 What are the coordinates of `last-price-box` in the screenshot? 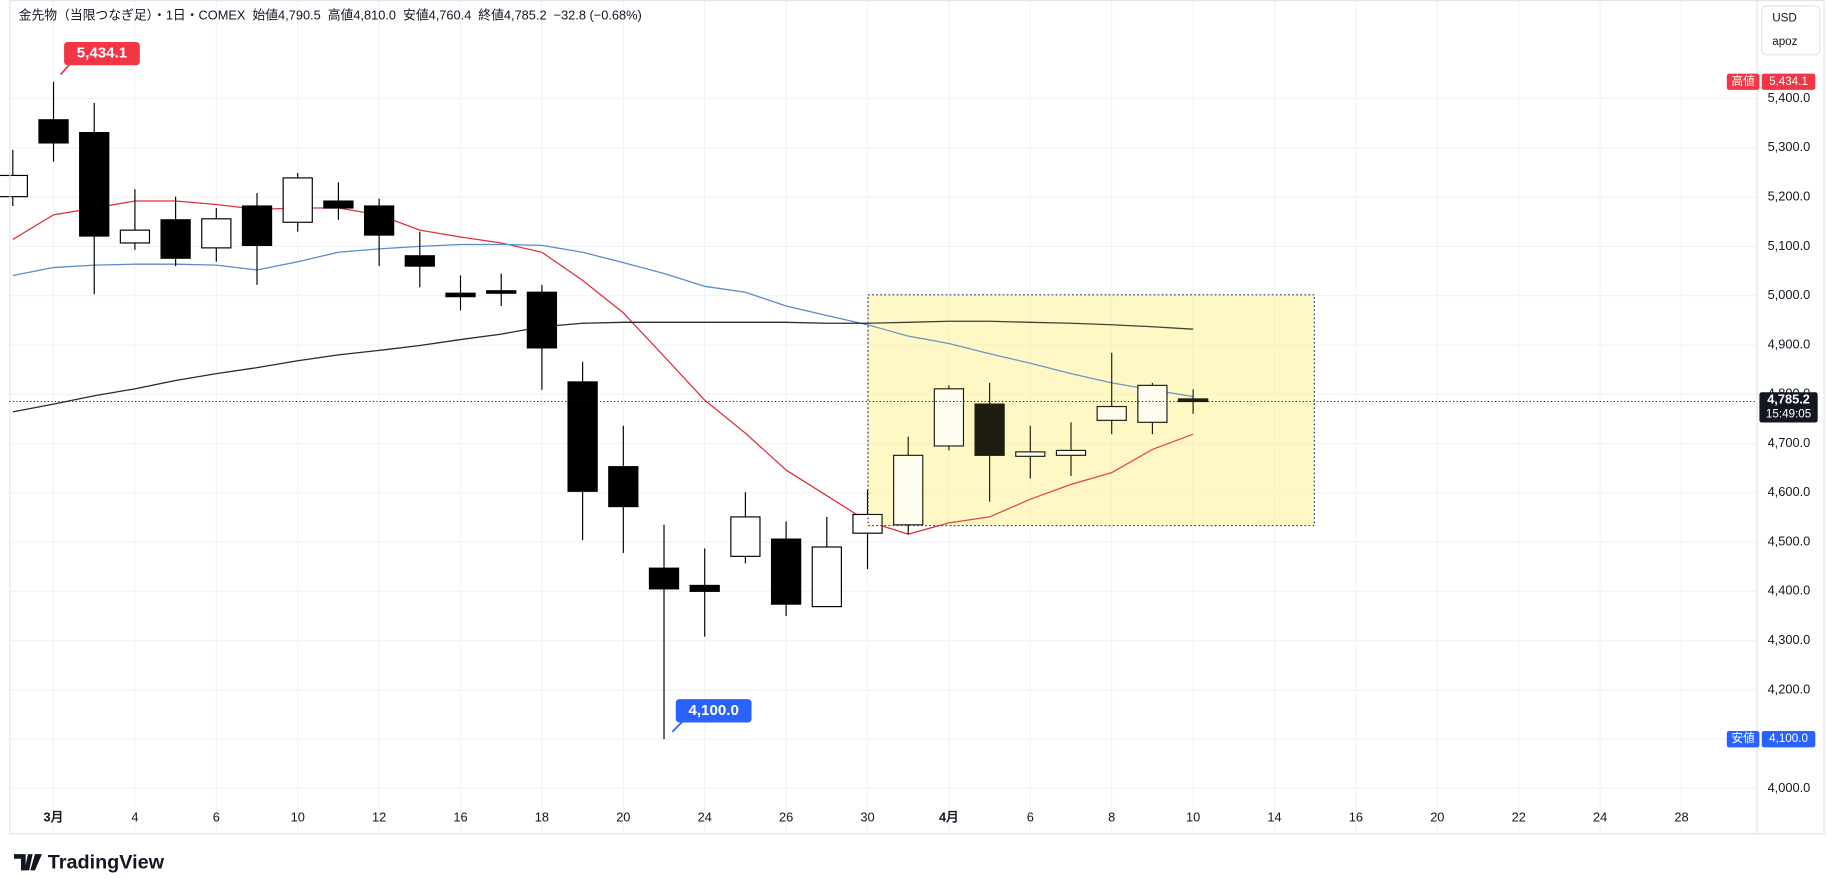 It's located at (1788, 407).